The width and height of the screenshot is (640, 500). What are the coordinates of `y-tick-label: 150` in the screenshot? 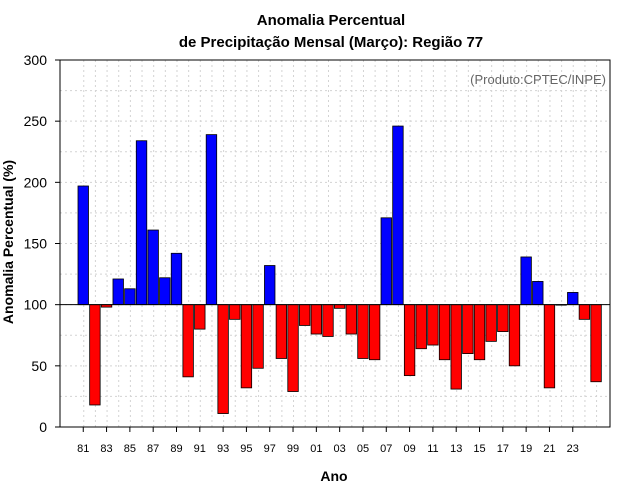 It's located at (36, 244).